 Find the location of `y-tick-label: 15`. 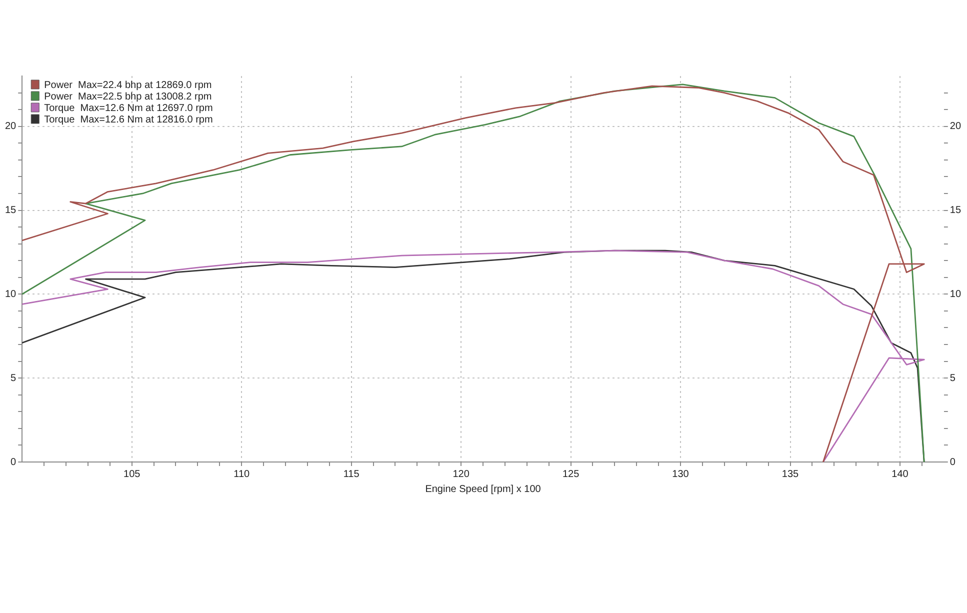

y-tick-label: 15 is located at coordinates (11, 210).